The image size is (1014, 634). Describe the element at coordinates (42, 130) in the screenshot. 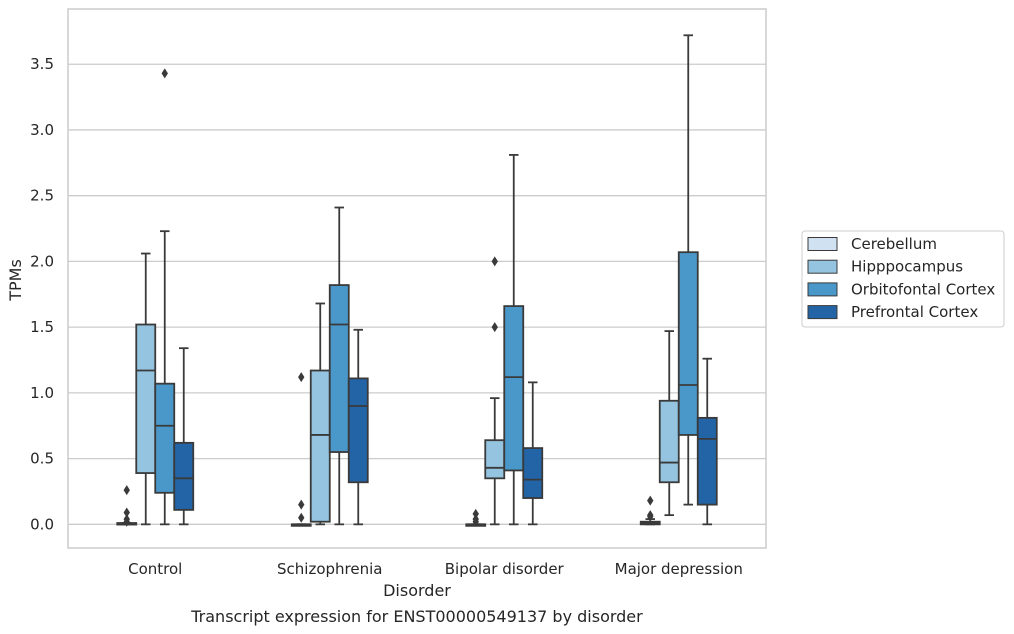

I see `y-tick-label: 3.0` at that location.